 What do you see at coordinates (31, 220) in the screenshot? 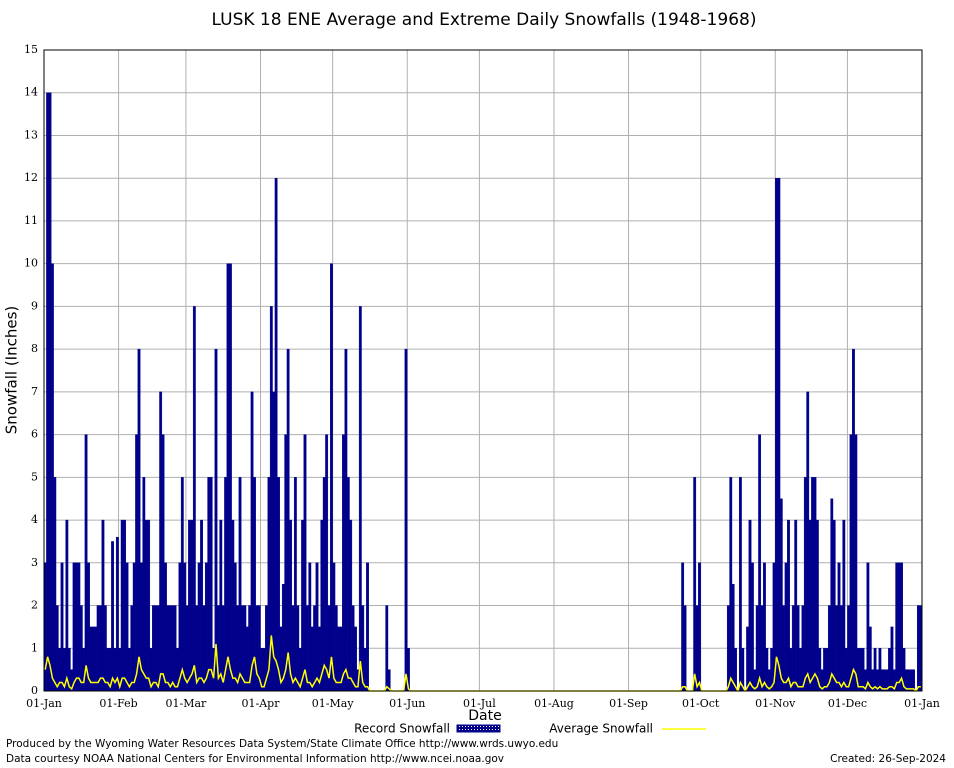
I see `y-tick-label: 11` at bounding box center [31, 220].